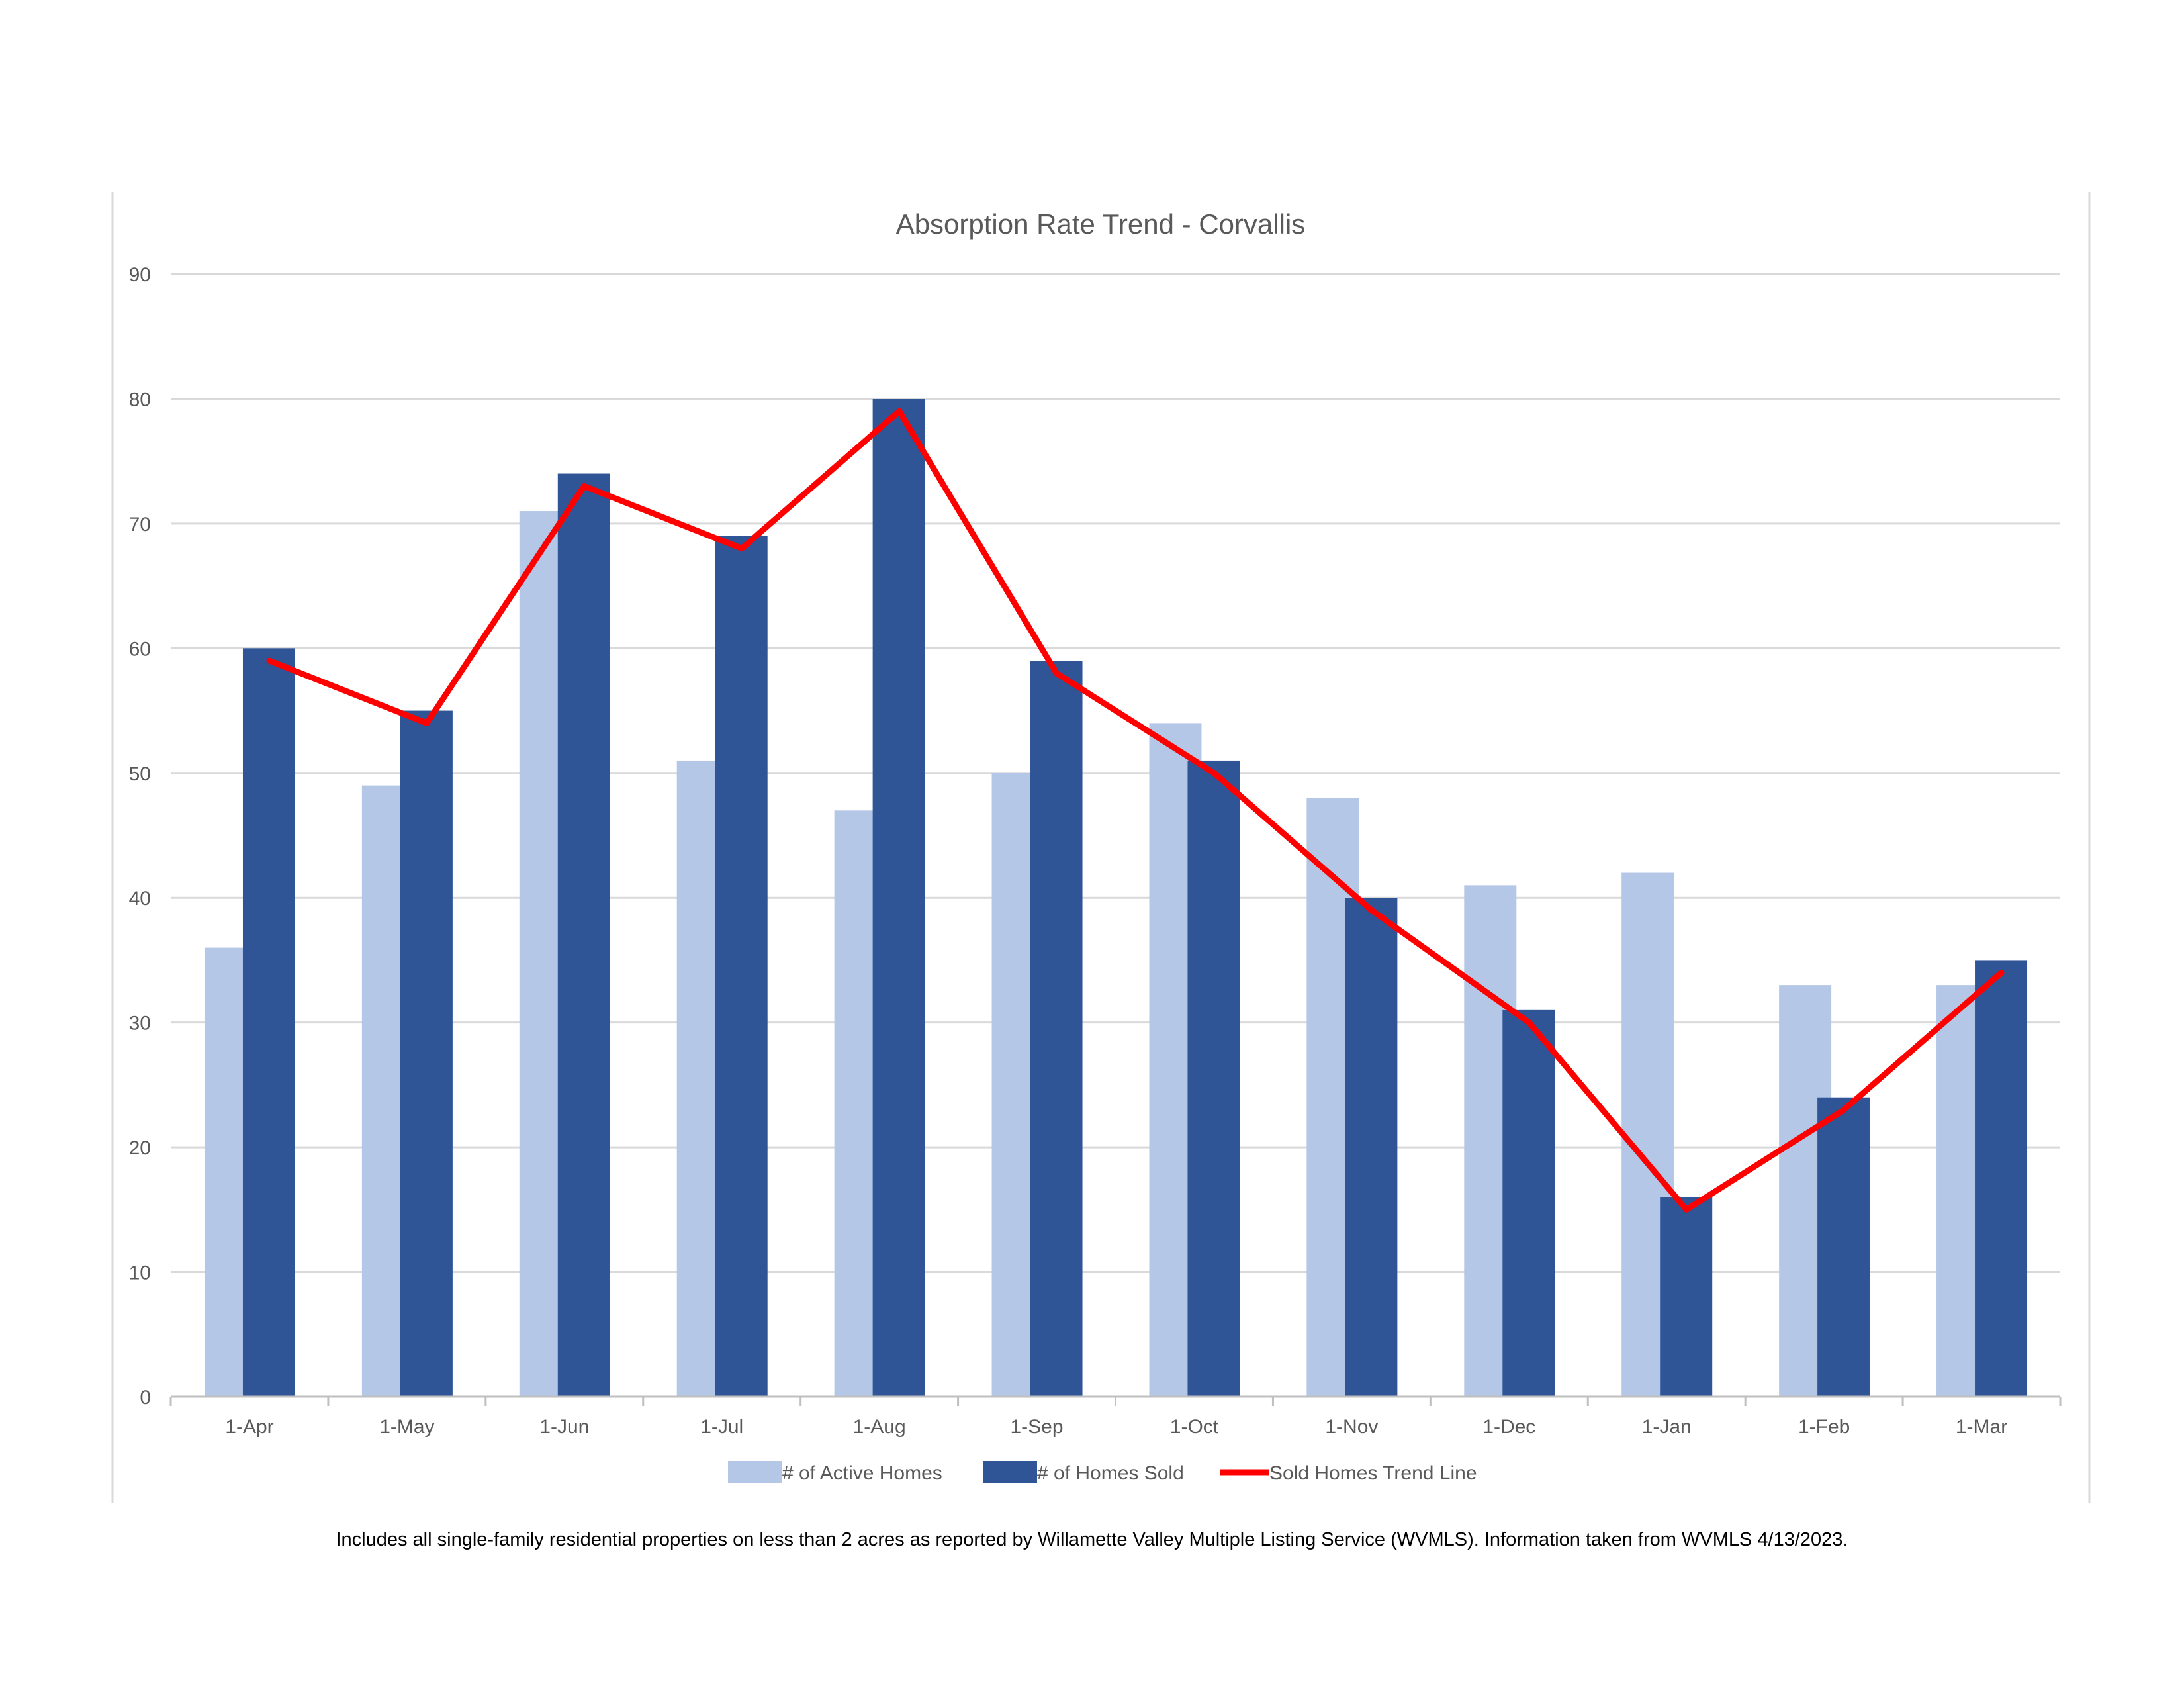 The image size is (2184, 1688). I want to click on legend-item: Sold Homes Trend Line, so click(1348, 1473).